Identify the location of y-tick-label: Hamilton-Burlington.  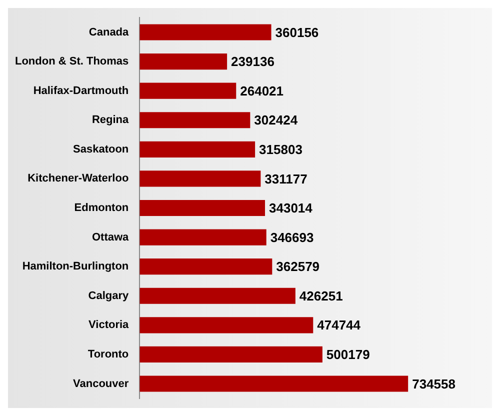
(75, 266).